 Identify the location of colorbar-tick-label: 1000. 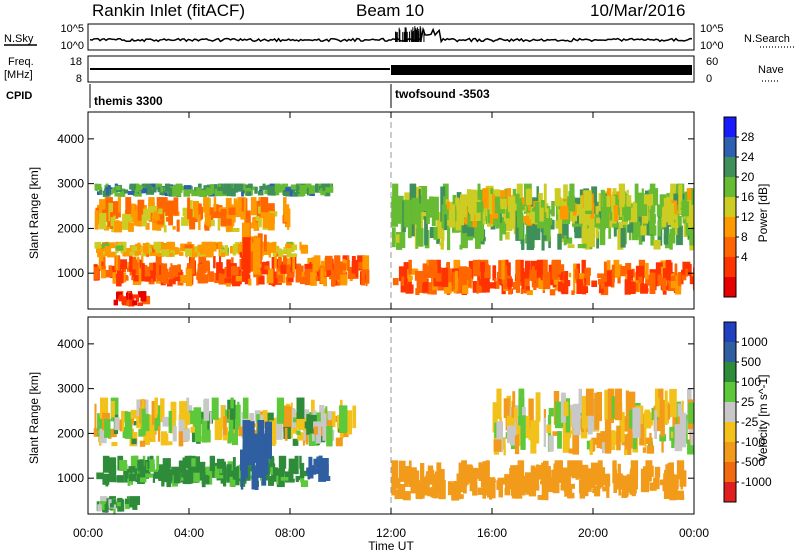
(754, 342).